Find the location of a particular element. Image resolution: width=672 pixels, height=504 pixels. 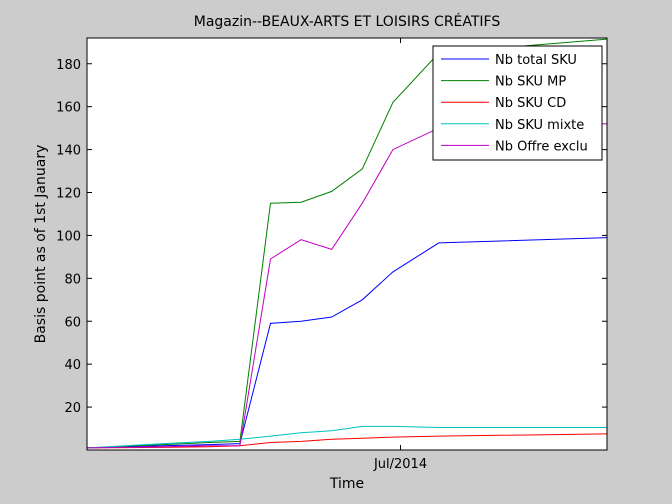

y-tick-label: 120 is located at coordinates (68, 194).